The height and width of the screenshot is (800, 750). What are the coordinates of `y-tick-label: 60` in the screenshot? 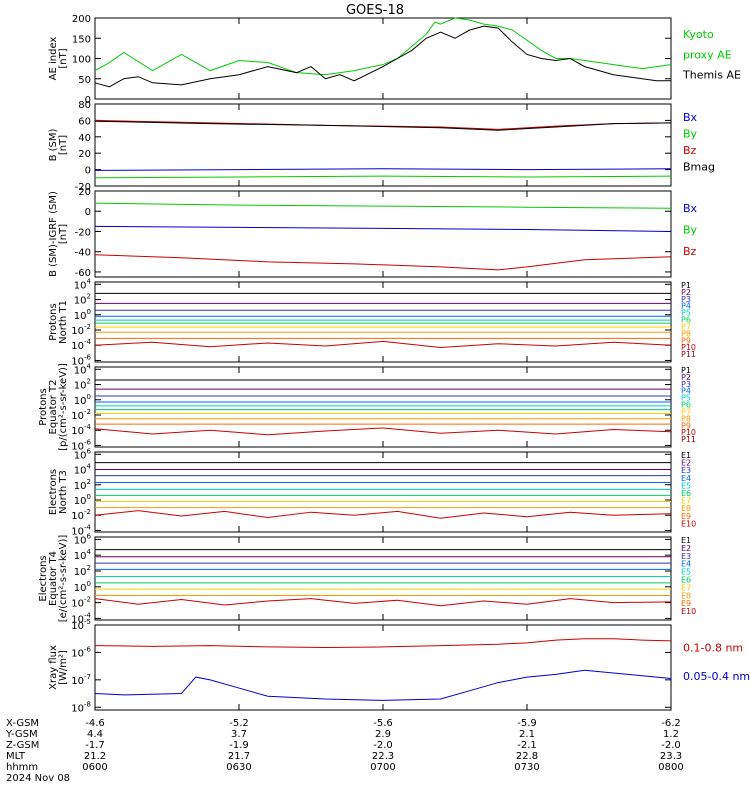 It's located at (84, 121).